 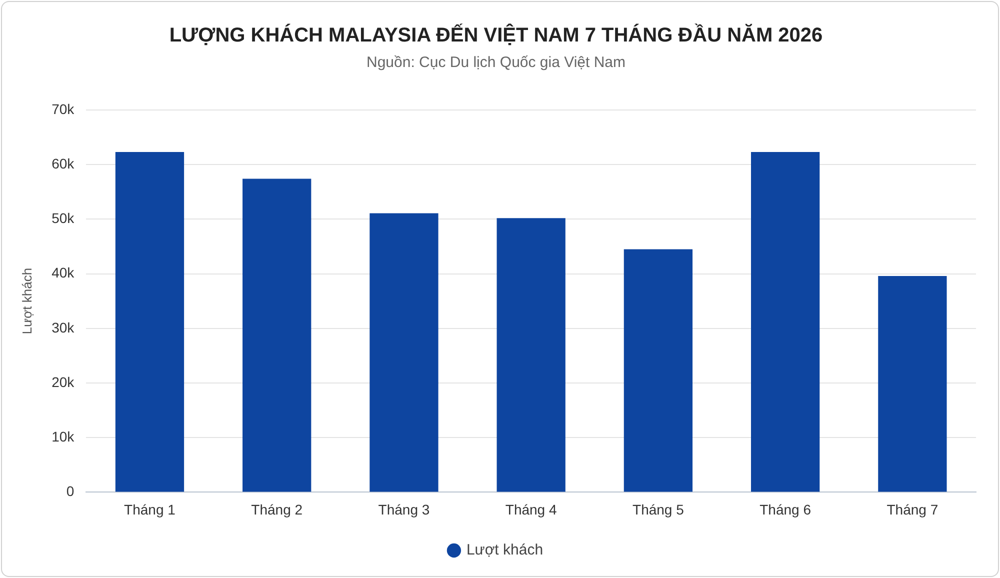 I want to click on y-tick-label: 20k, so click(x=64, y=382).